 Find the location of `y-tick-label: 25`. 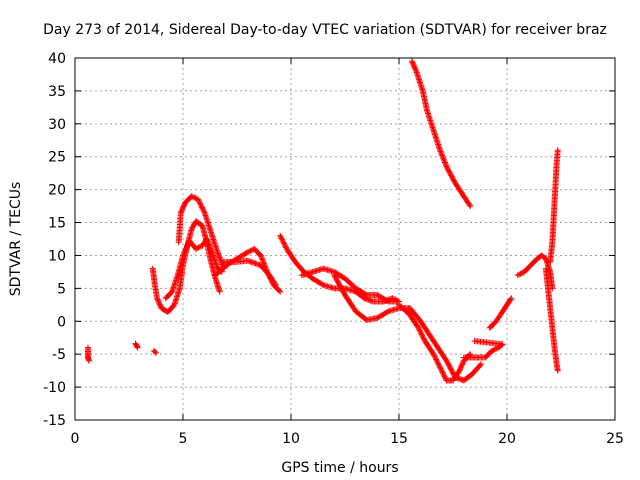

y-tick-label: 25 is located at coordinates (57, 158).